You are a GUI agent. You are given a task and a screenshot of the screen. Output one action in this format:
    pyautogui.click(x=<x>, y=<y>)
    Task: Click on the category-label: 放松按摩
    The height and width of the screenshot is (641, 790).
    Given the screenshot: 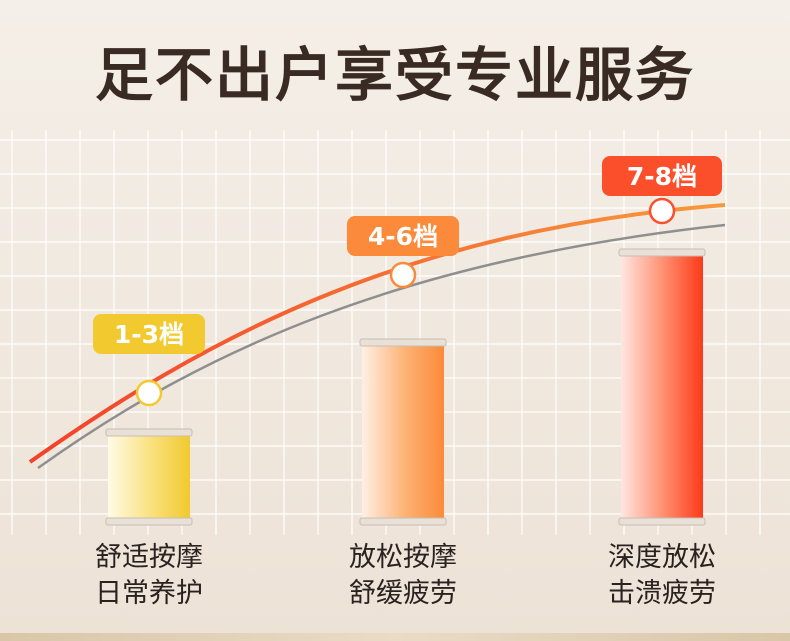 What is the action you would take?
    pyautogui.click(x=403, y=557)
    